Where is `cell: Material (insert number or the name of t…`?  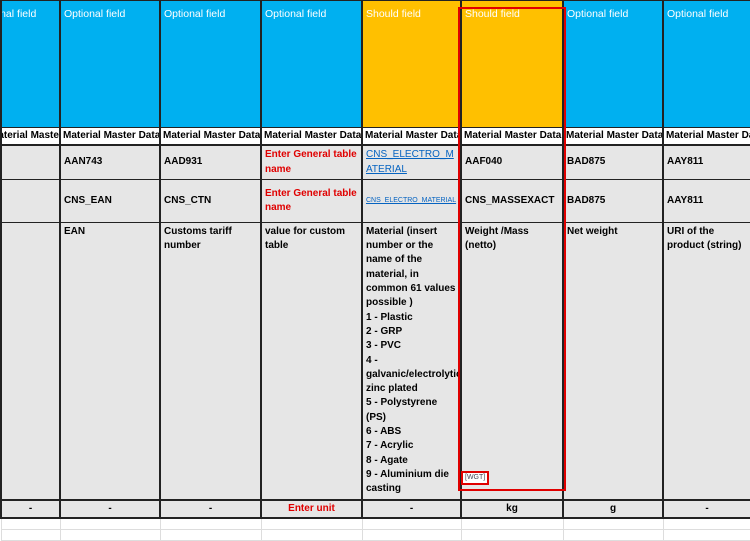
cell: Material (insert number or the name of t… is located at coordinates (411, 361).